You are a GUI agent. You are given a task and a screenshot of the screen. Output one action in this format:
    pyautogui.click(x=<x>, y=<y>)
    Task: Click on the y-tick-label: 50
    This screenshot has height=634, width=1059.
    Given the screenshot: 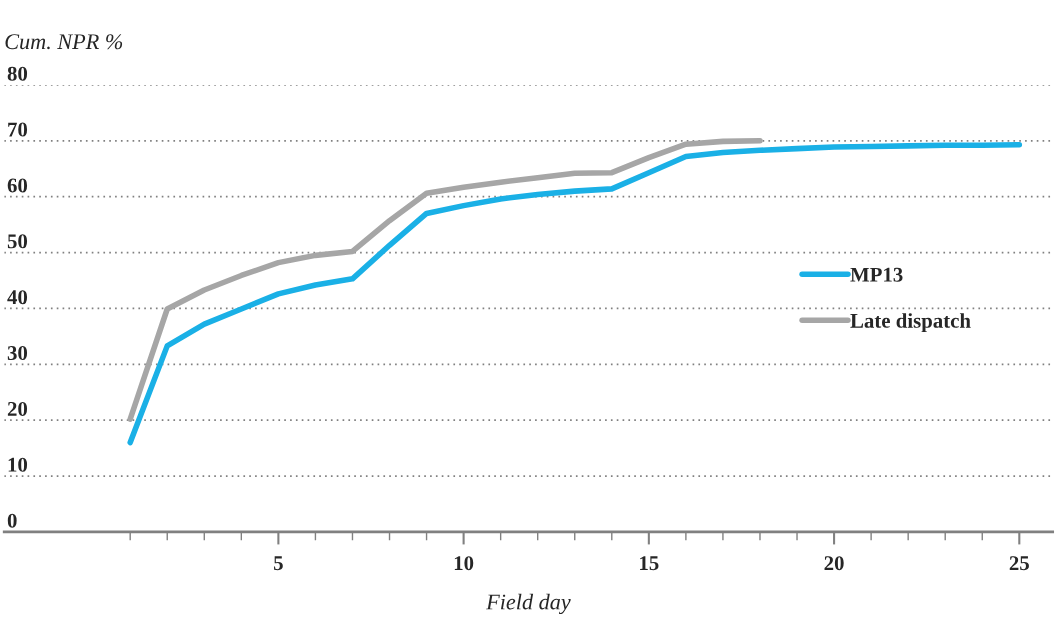 What is the action you would take?
    pyautogui.click(x=17, y=241)
    